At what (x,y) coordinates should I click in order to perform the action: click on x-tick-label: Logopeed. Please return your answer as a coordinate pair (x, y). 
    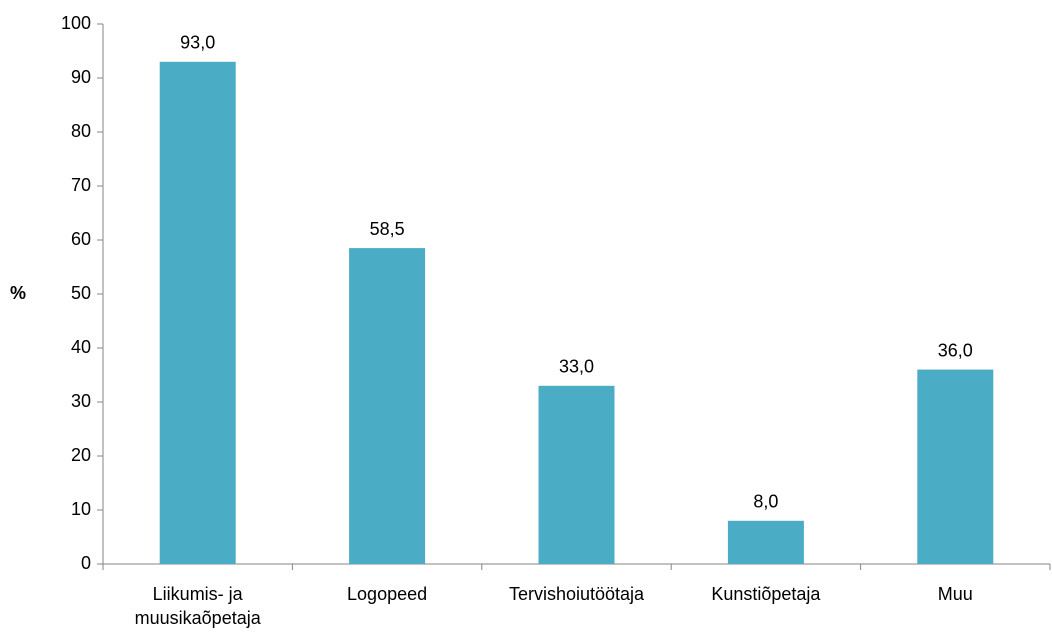
    Looking at the image, I should click on (387, 594).